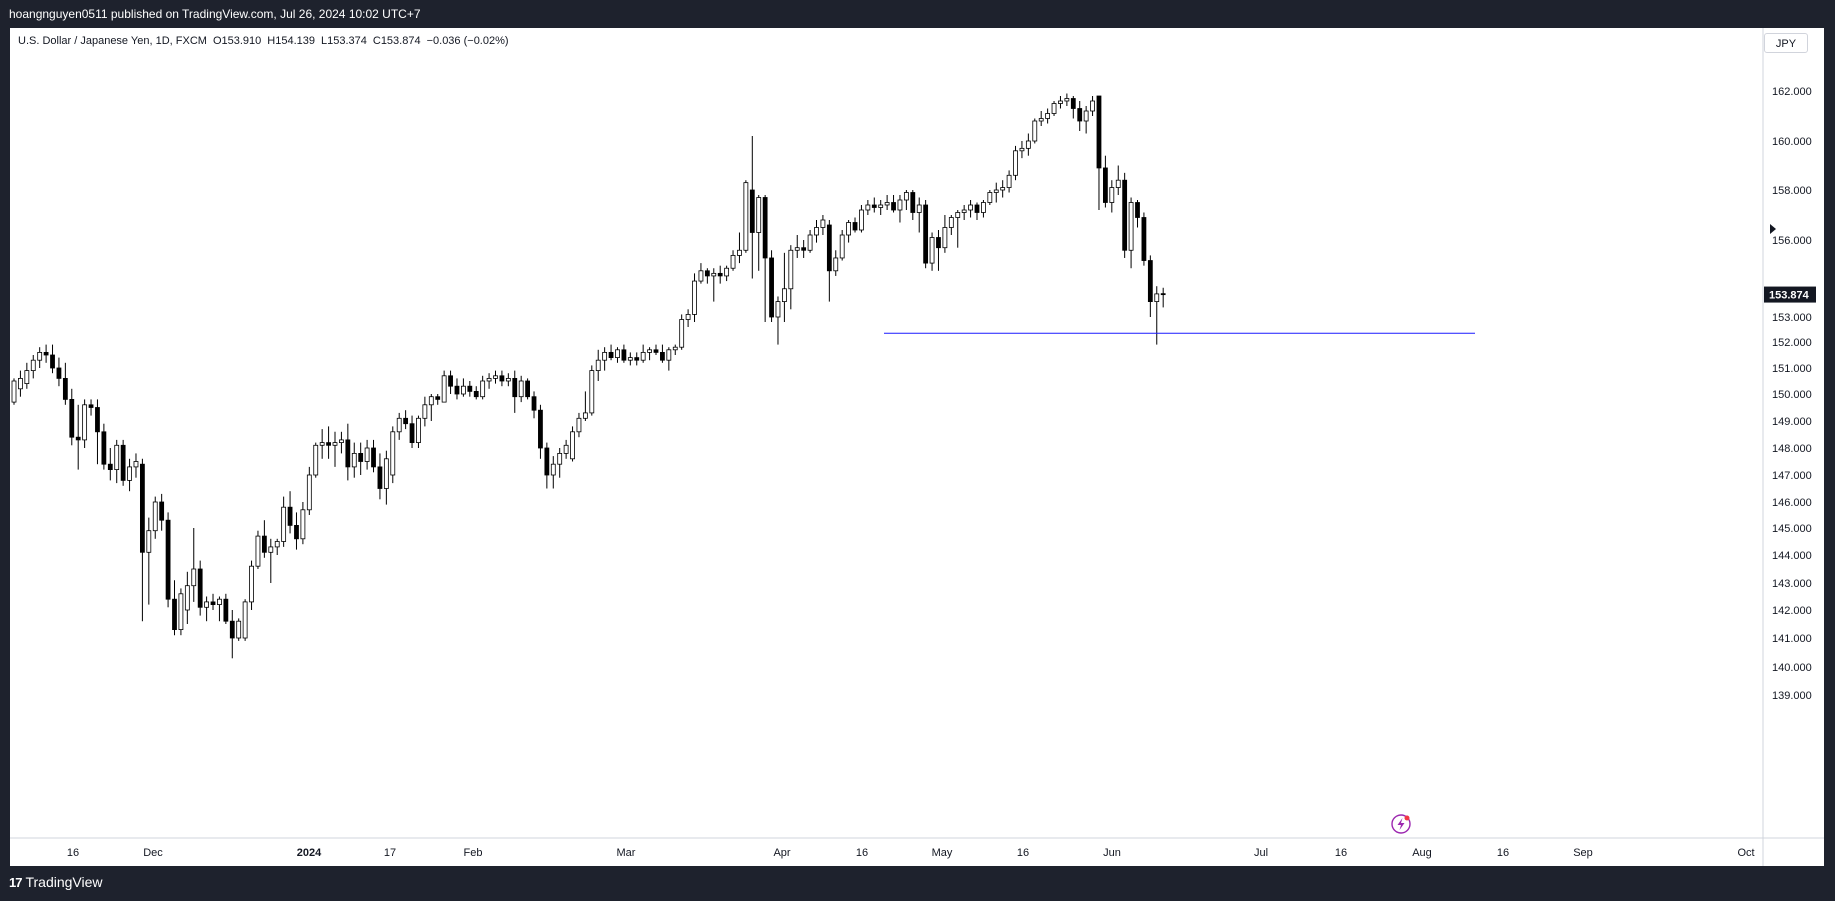 This screenshot has width=1835, height=901. I want to click on scroll-right-arrow-icon, so click(1773, 229).